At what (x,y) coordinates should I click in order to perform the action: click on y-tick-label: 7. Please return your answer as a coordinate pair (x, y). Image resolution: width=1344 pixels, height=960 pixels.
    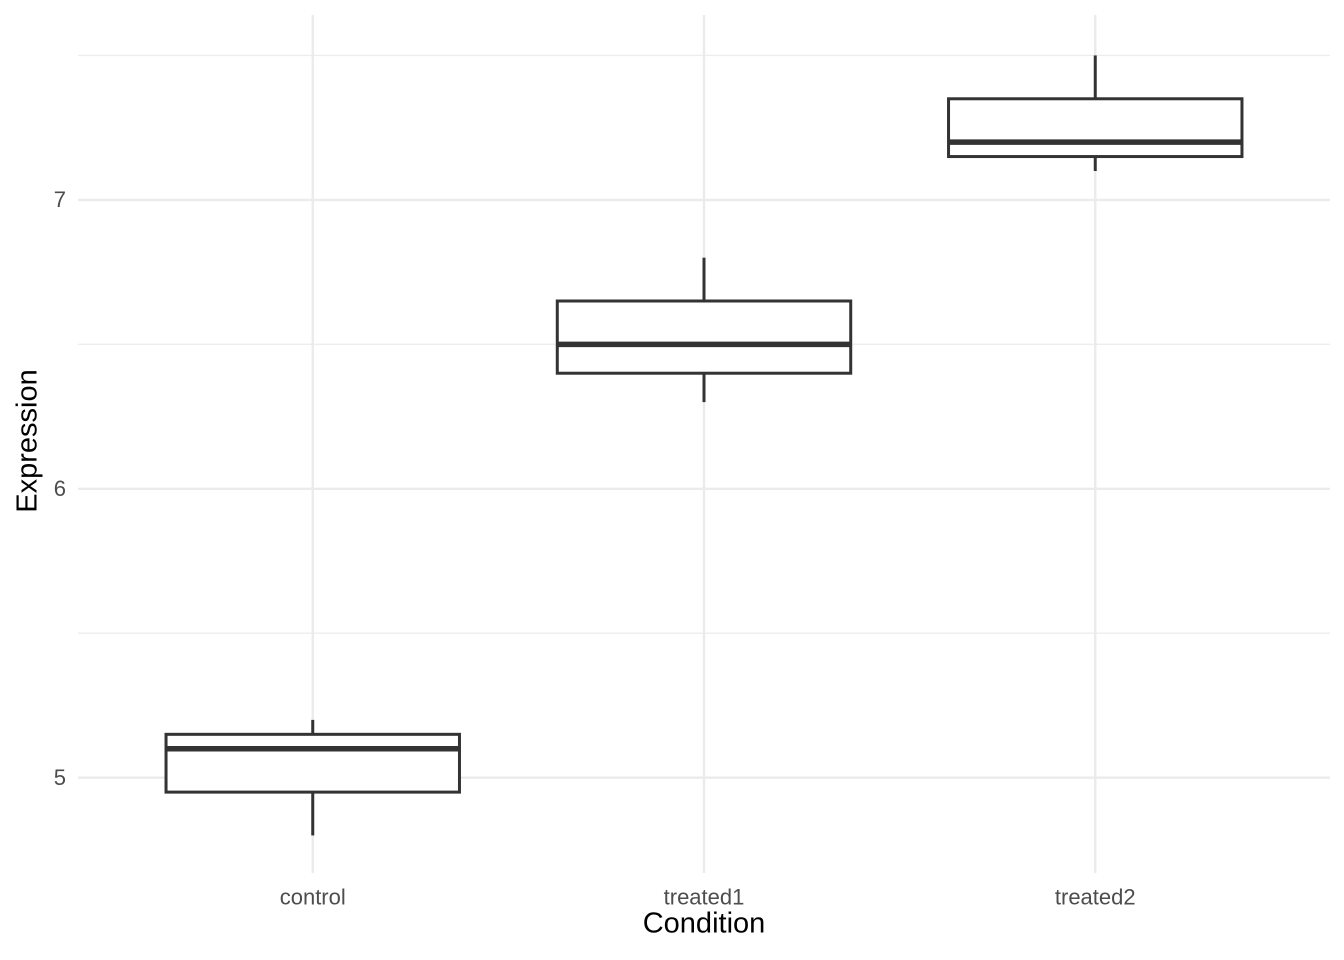
    Looking at the image, I should click on (60, 199).